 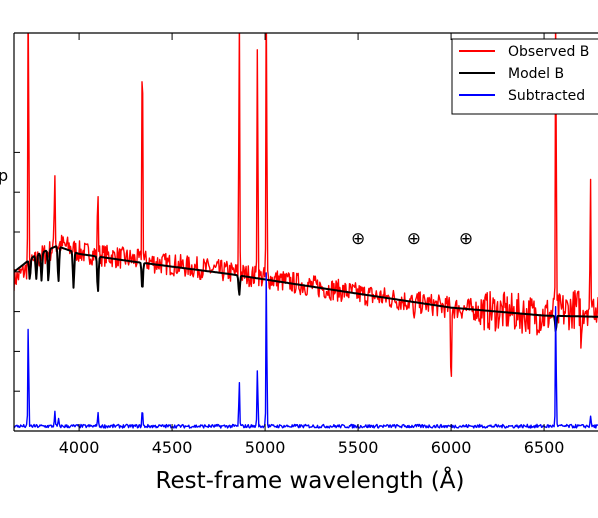 I want to click on x-tick-label: 5500, so click(x=358, y=447).